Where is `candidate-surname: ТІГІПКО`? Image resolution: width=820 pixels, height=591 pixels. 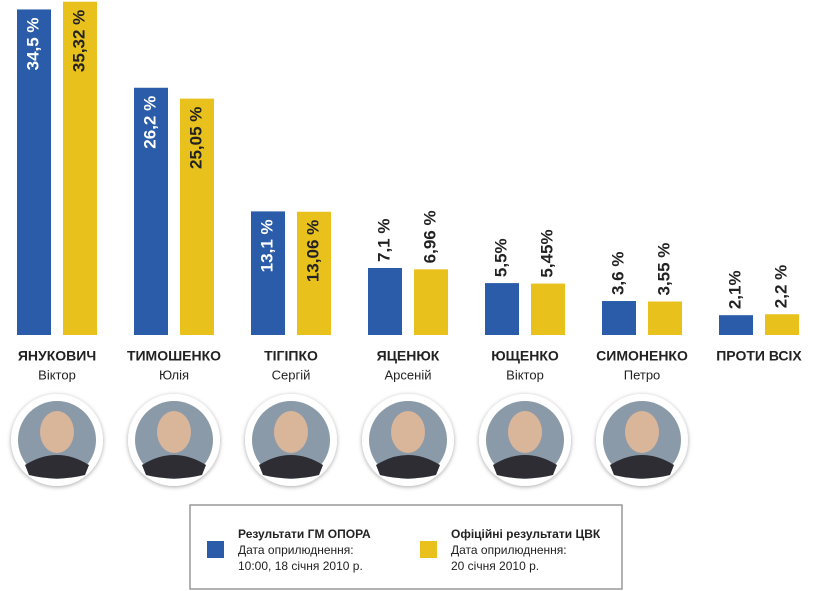 candidate-surname: ТІГІПКО is located at coordinates (291, 356).